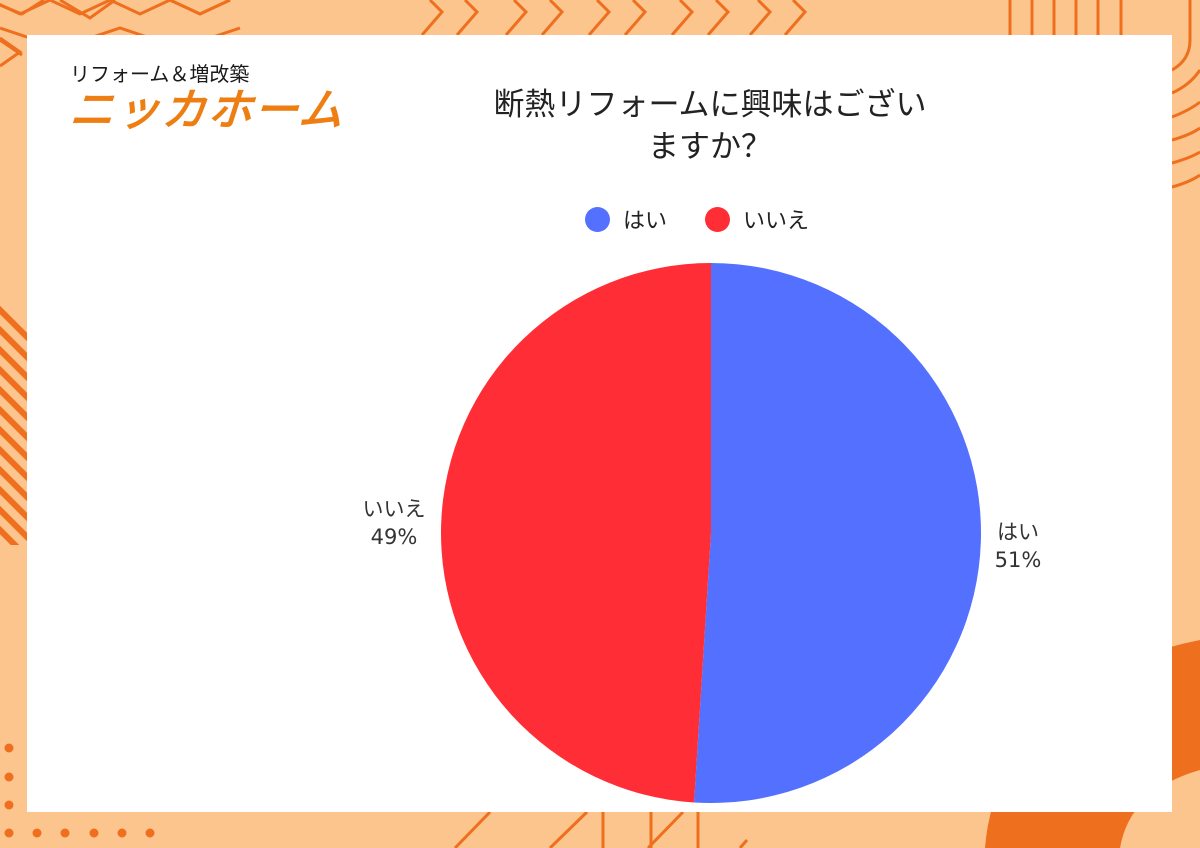 The image size is (1200, 848). What do you see at coordinates (394, 509) in the screenshot?
I see `slice-label-no-name: いいえ` at bounding box center [394, 509].